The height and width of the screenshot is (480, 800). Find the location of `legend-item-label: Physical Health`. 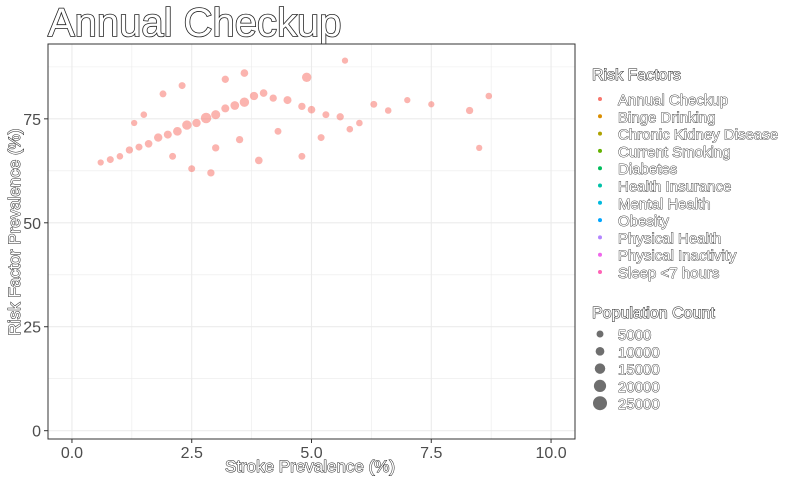

legend-item-label: Physical Health is located at coordinates (669, 238).